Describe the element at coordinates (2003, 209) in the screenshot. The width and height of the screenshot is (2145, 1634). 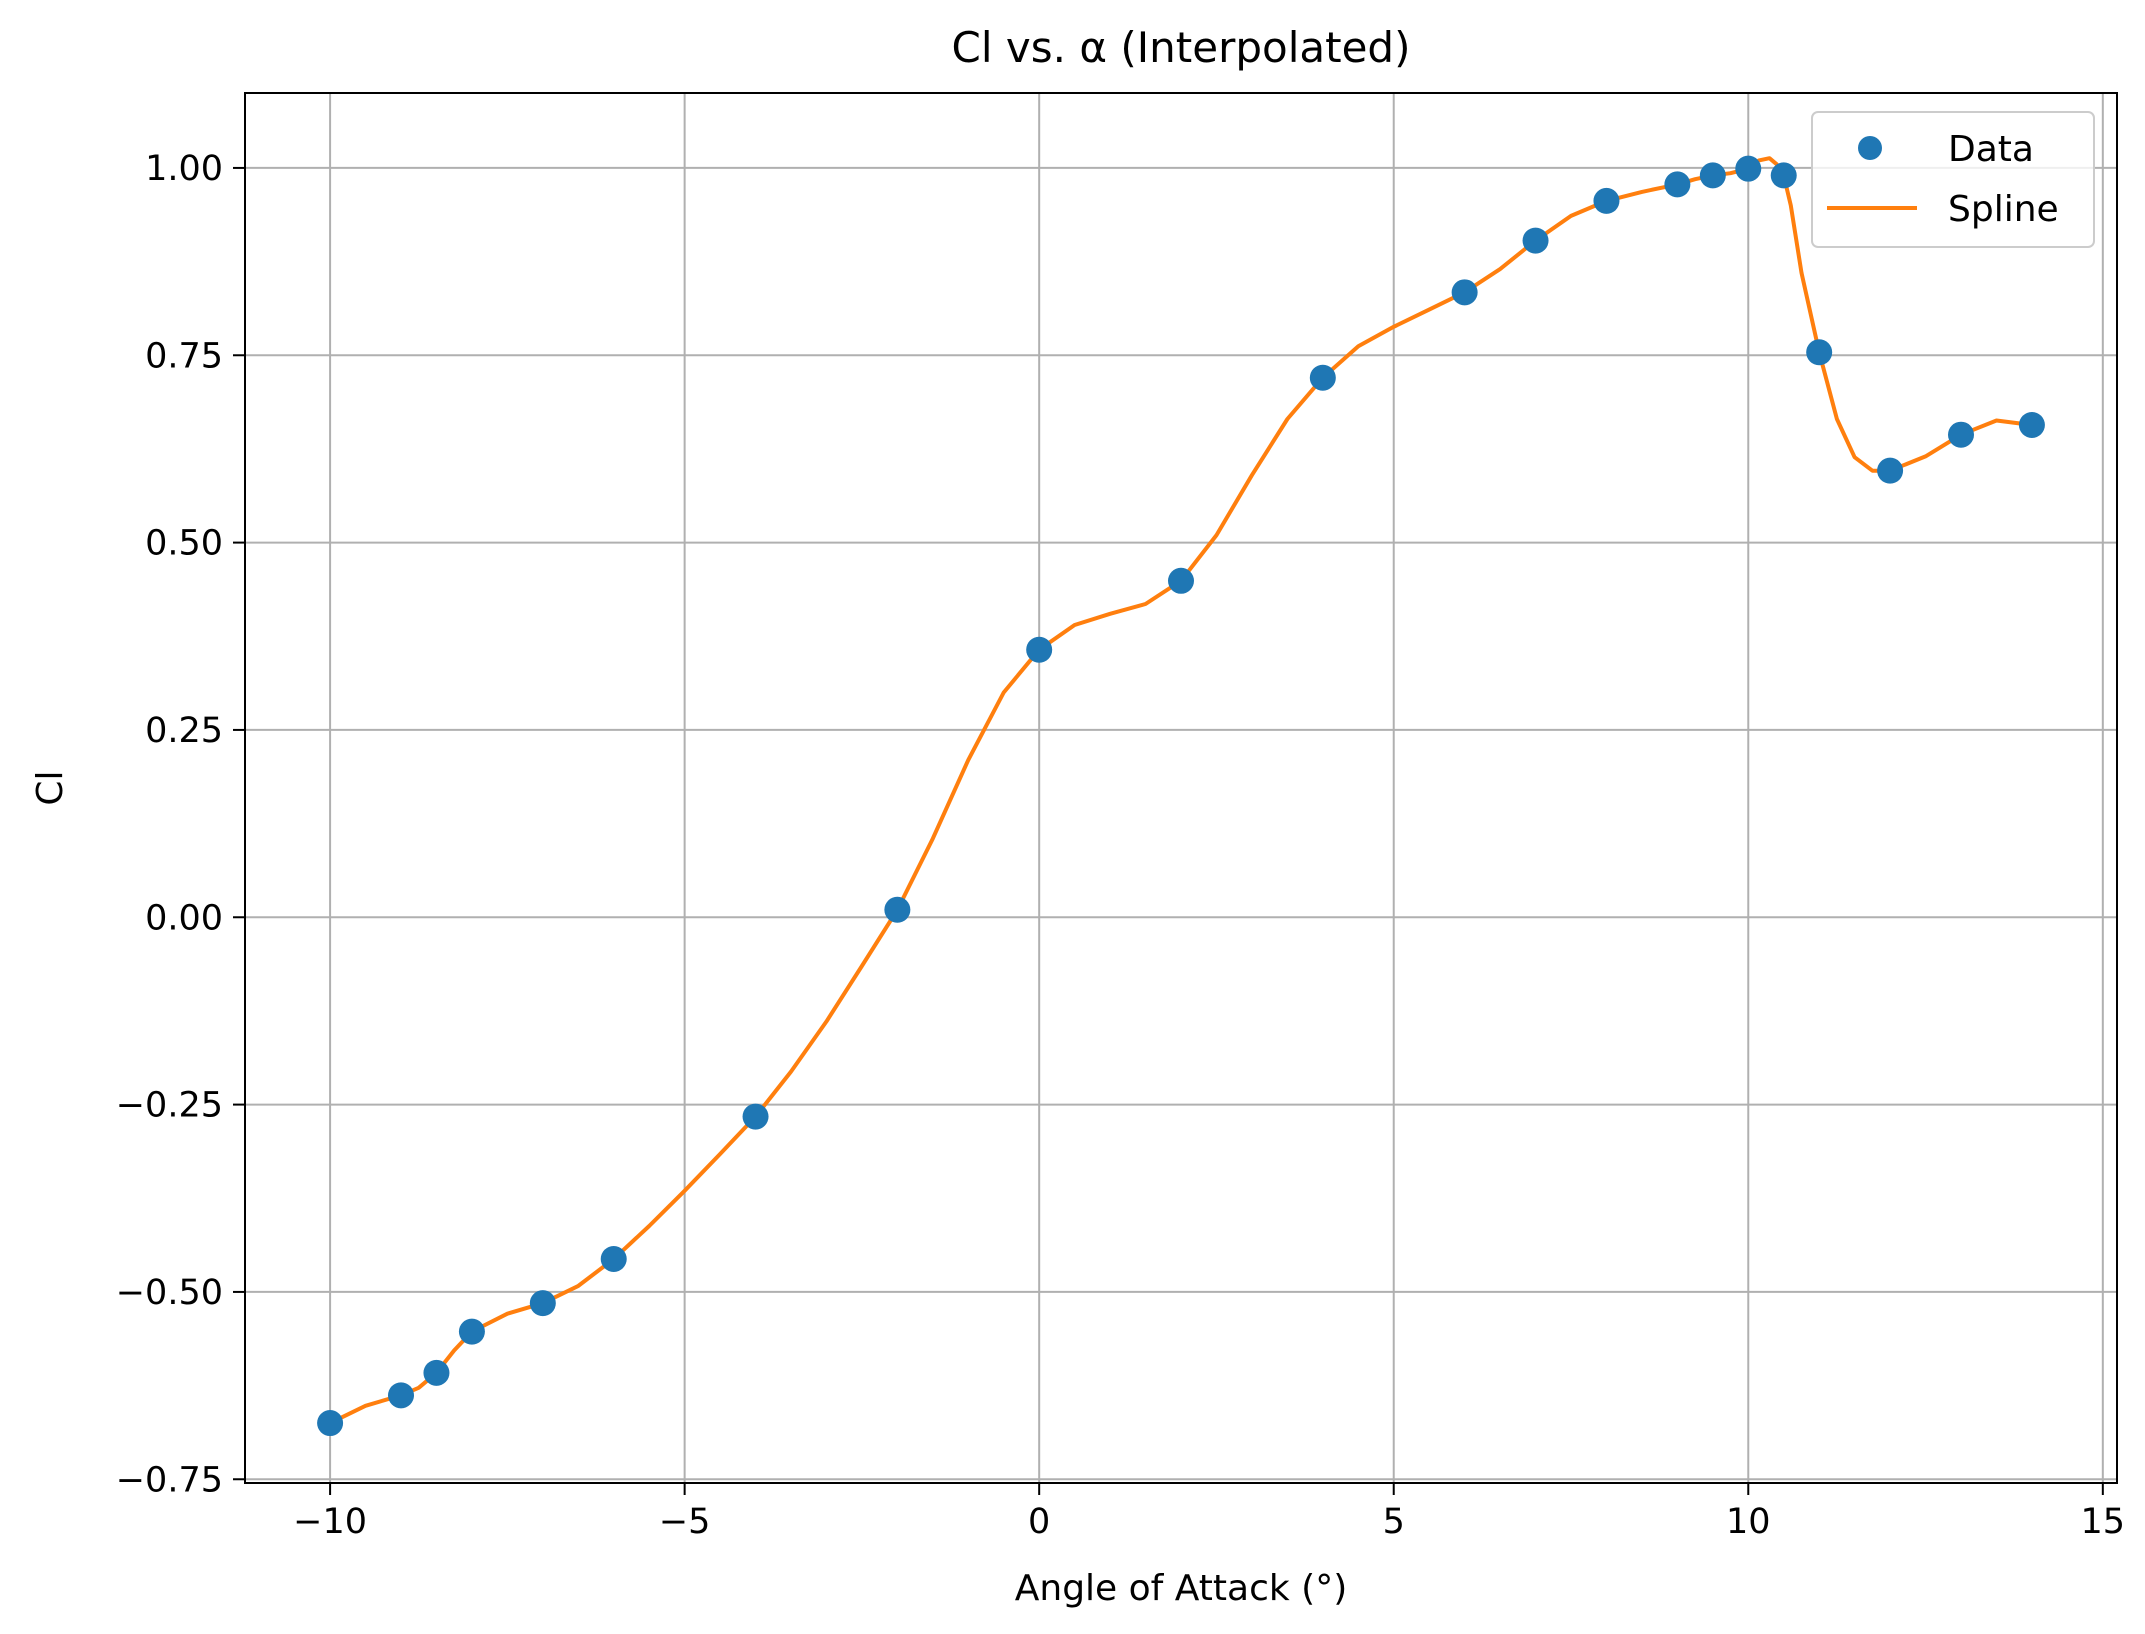
I see `legend-spline-label: Spline` at that location.